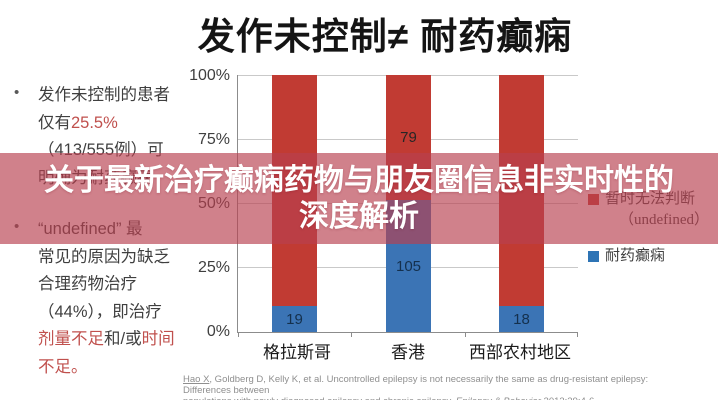 This screenshot has height=400, width=718. What do you see at coordinates (218, 331) in the screenshot?
I see `y-tick-0: 0%` at bounding box center [218, 331].